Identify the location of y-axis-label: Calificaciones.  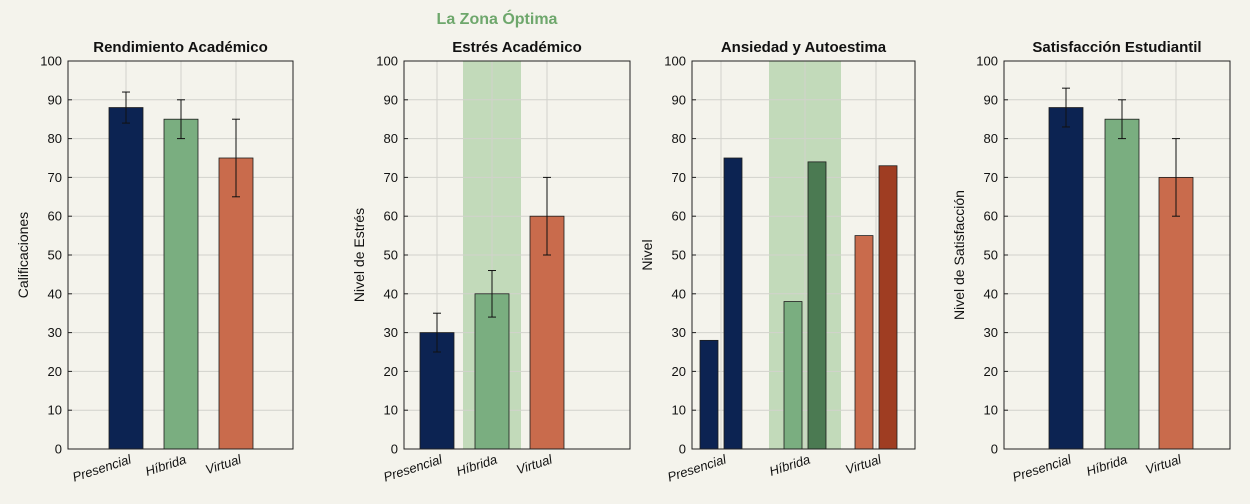
(23, 255).